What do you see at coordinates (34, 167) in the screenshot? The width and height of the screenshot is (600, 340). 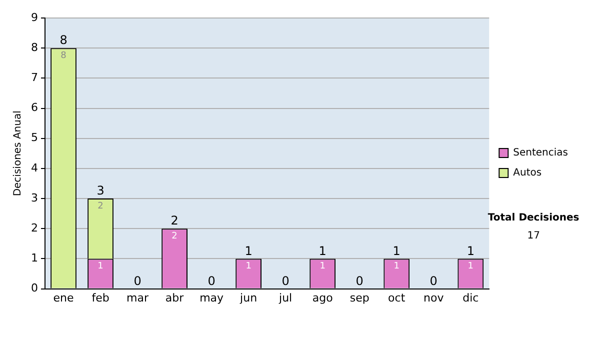 I see `y-tick-label: 4` at bounding box center [34, 167].